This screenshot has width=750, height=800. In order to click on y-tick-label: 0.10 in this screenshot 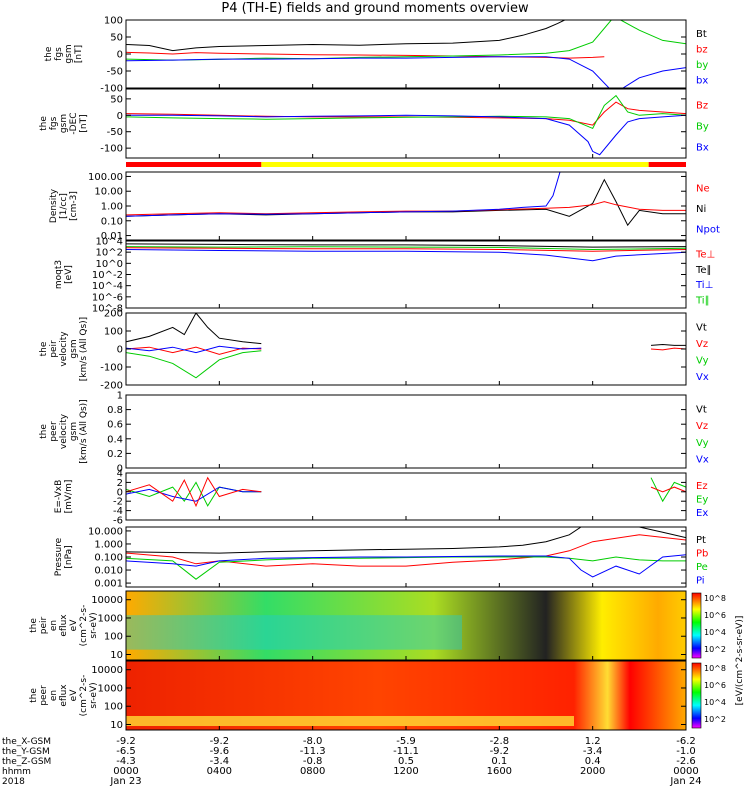, I will do `click(112, 221)`.